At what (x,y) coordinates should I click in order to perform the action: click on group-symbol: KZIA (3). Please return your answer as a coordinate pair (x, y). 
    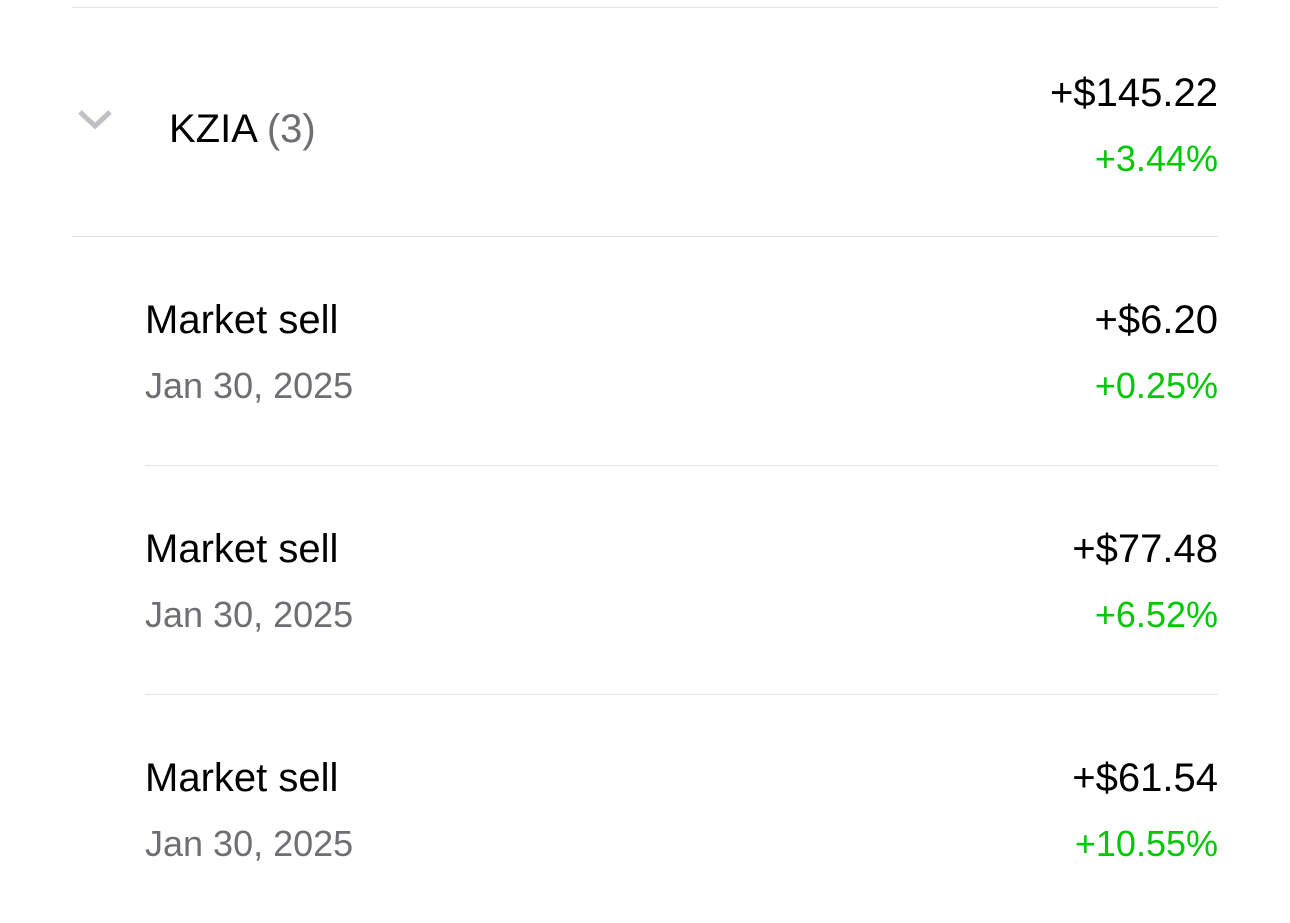
    Looking at the image, I should click on (242, 129).